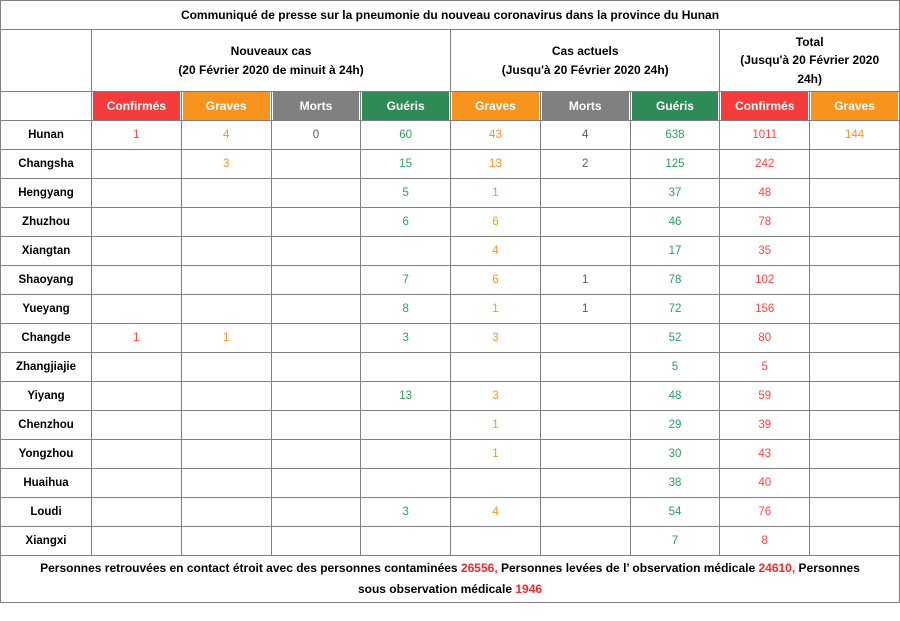 This screenshot has height=621, width=900. I want to click on value-cell: 76, so click(765, 512).